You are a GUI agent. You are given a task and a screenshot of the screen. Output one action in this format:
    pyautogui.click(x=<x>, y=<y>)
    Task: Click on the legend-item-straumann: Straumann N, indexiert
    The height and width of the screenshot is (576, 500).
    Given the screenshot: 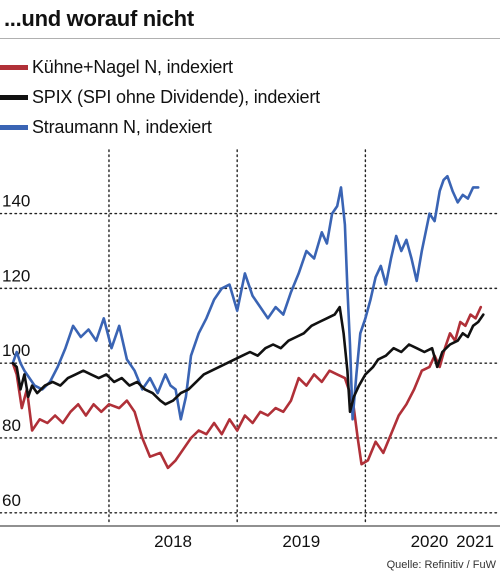 What is the action you would take?
    pyautogui.click(x=160, y=127)
    